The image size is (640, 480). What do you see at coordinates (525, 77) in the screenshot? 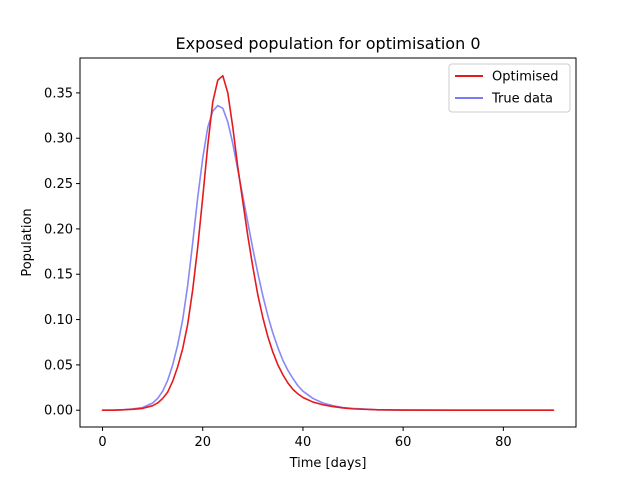
I see `legend-label-optimised: Optimised` at bounding box center [525, 77].